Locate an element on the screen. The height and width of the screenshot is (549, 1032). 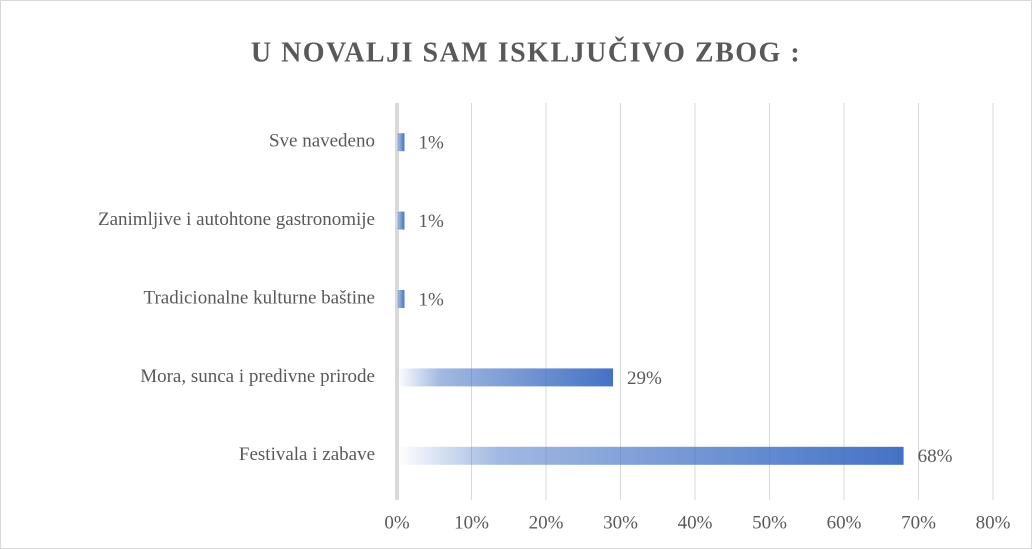
x-tick-label: 0% is located at coordinates (397, 522).